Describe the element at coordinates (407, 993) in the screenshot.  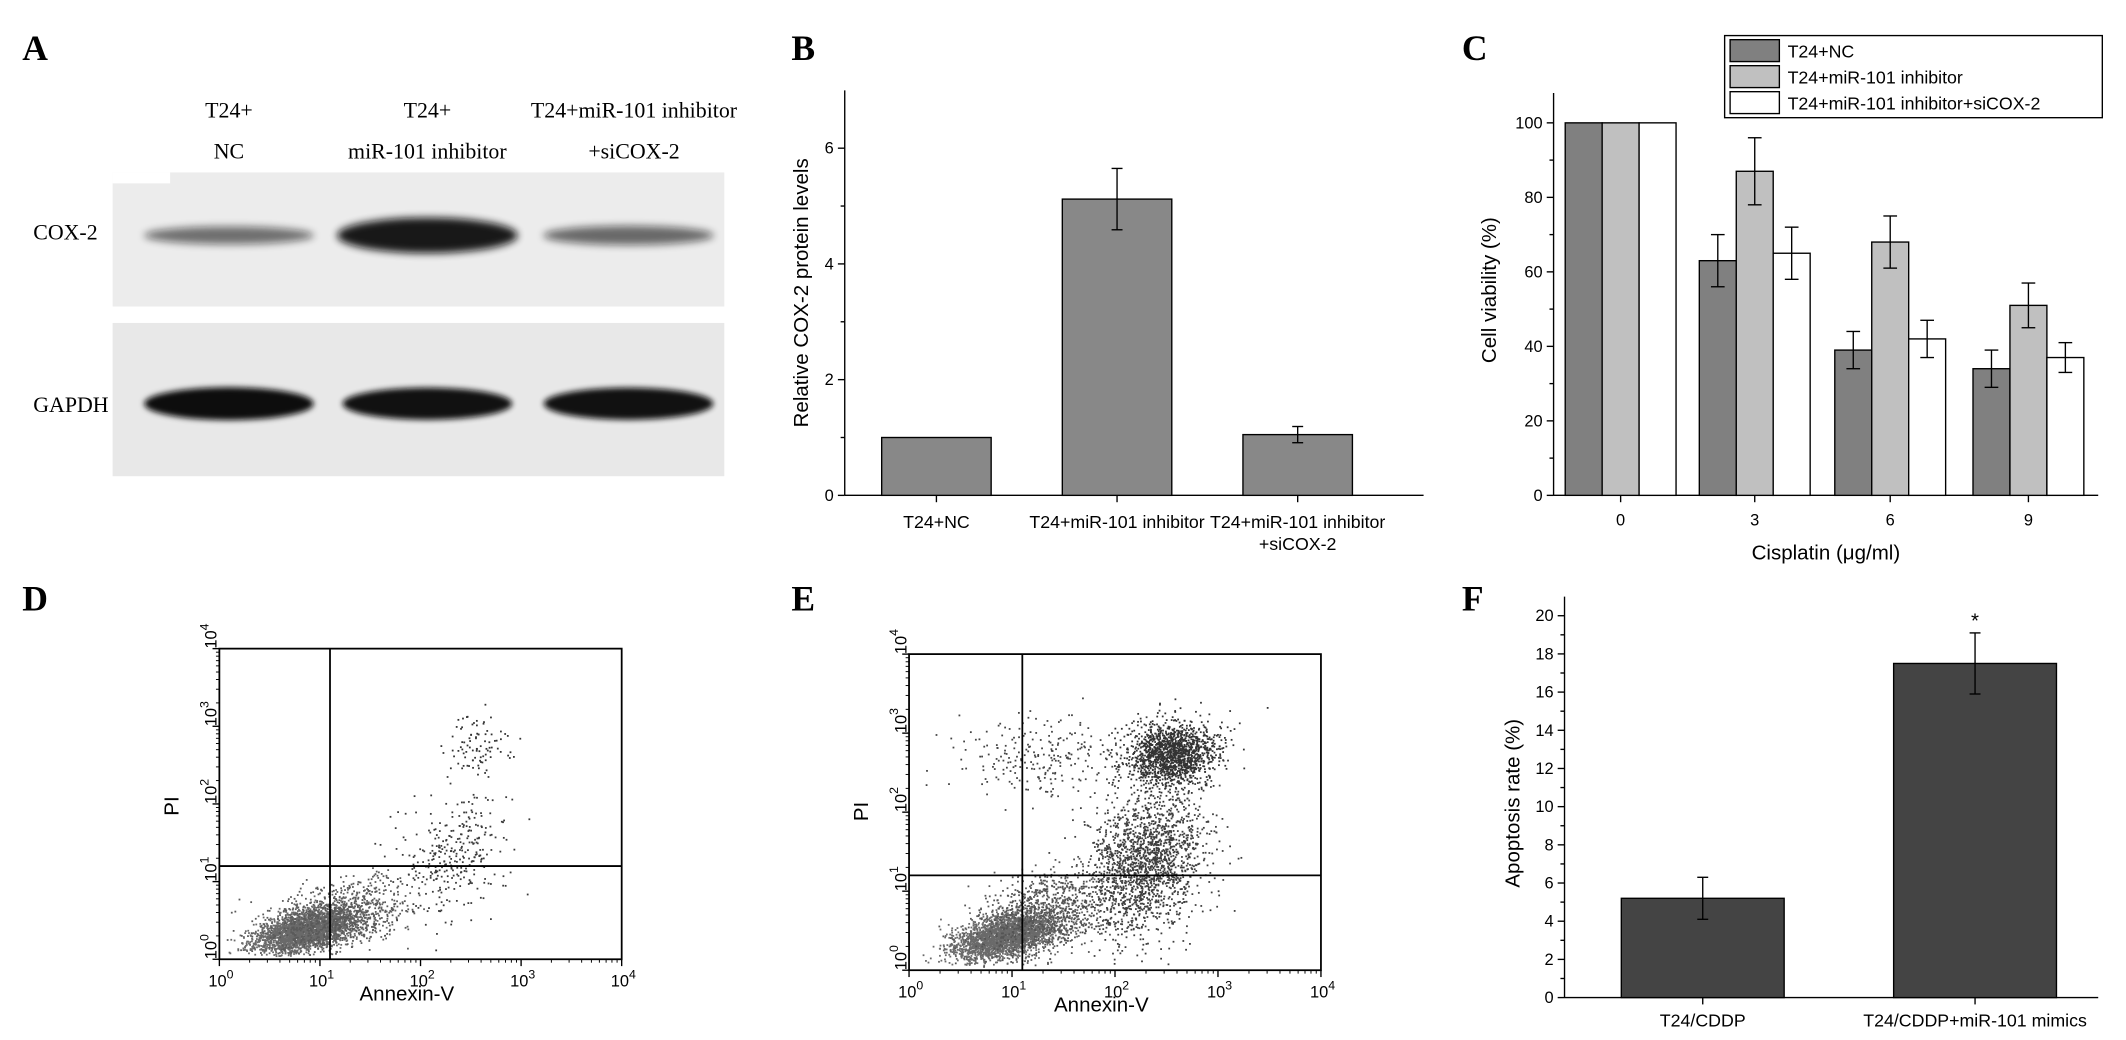
I see `x-axis-title: Annexin-V` at that location.